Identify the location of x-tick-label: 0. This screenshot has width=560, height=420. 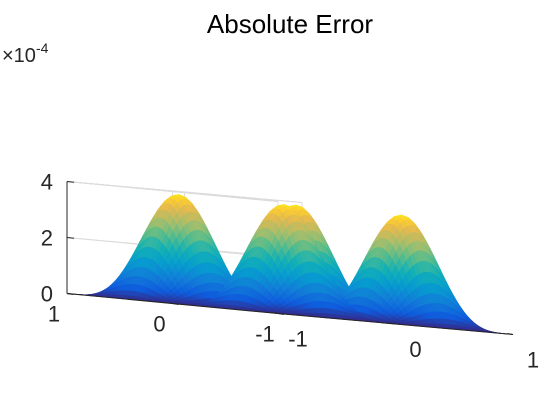
(415, 349).